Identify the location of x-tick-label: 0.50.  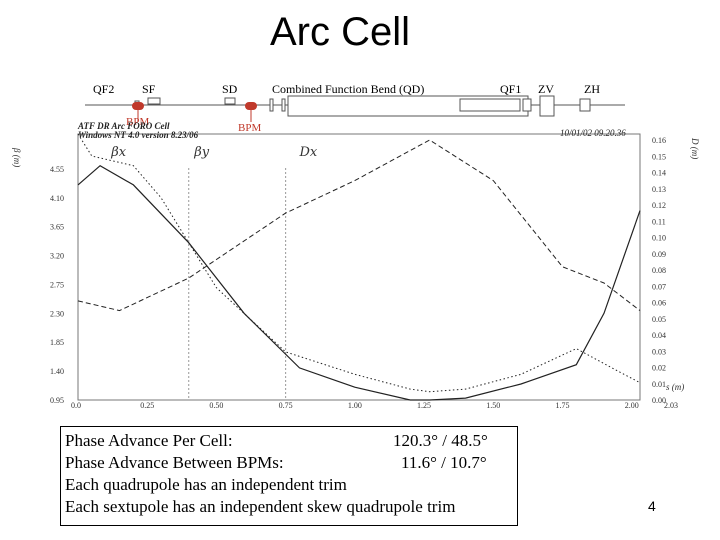
(216, 405).